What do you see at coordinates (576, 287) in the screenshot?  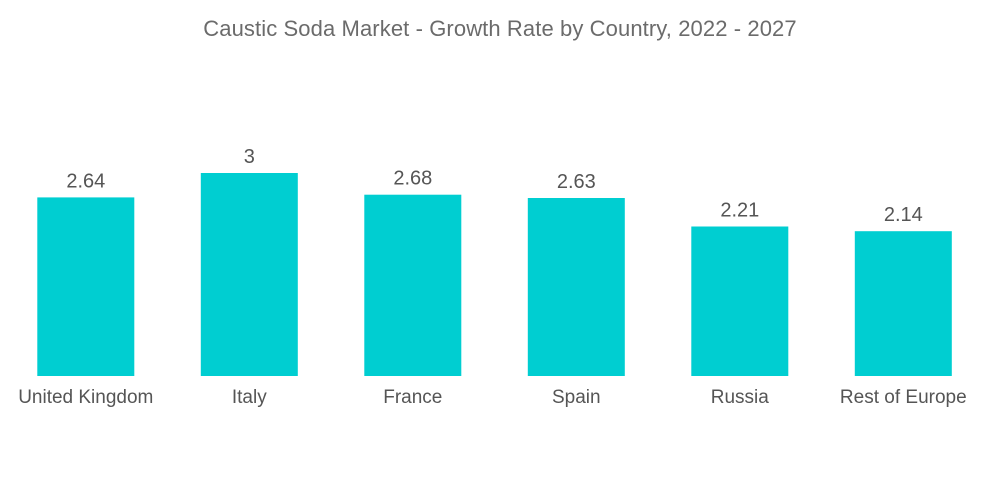 I see `bar-spain` at bounding box center [576, 287].